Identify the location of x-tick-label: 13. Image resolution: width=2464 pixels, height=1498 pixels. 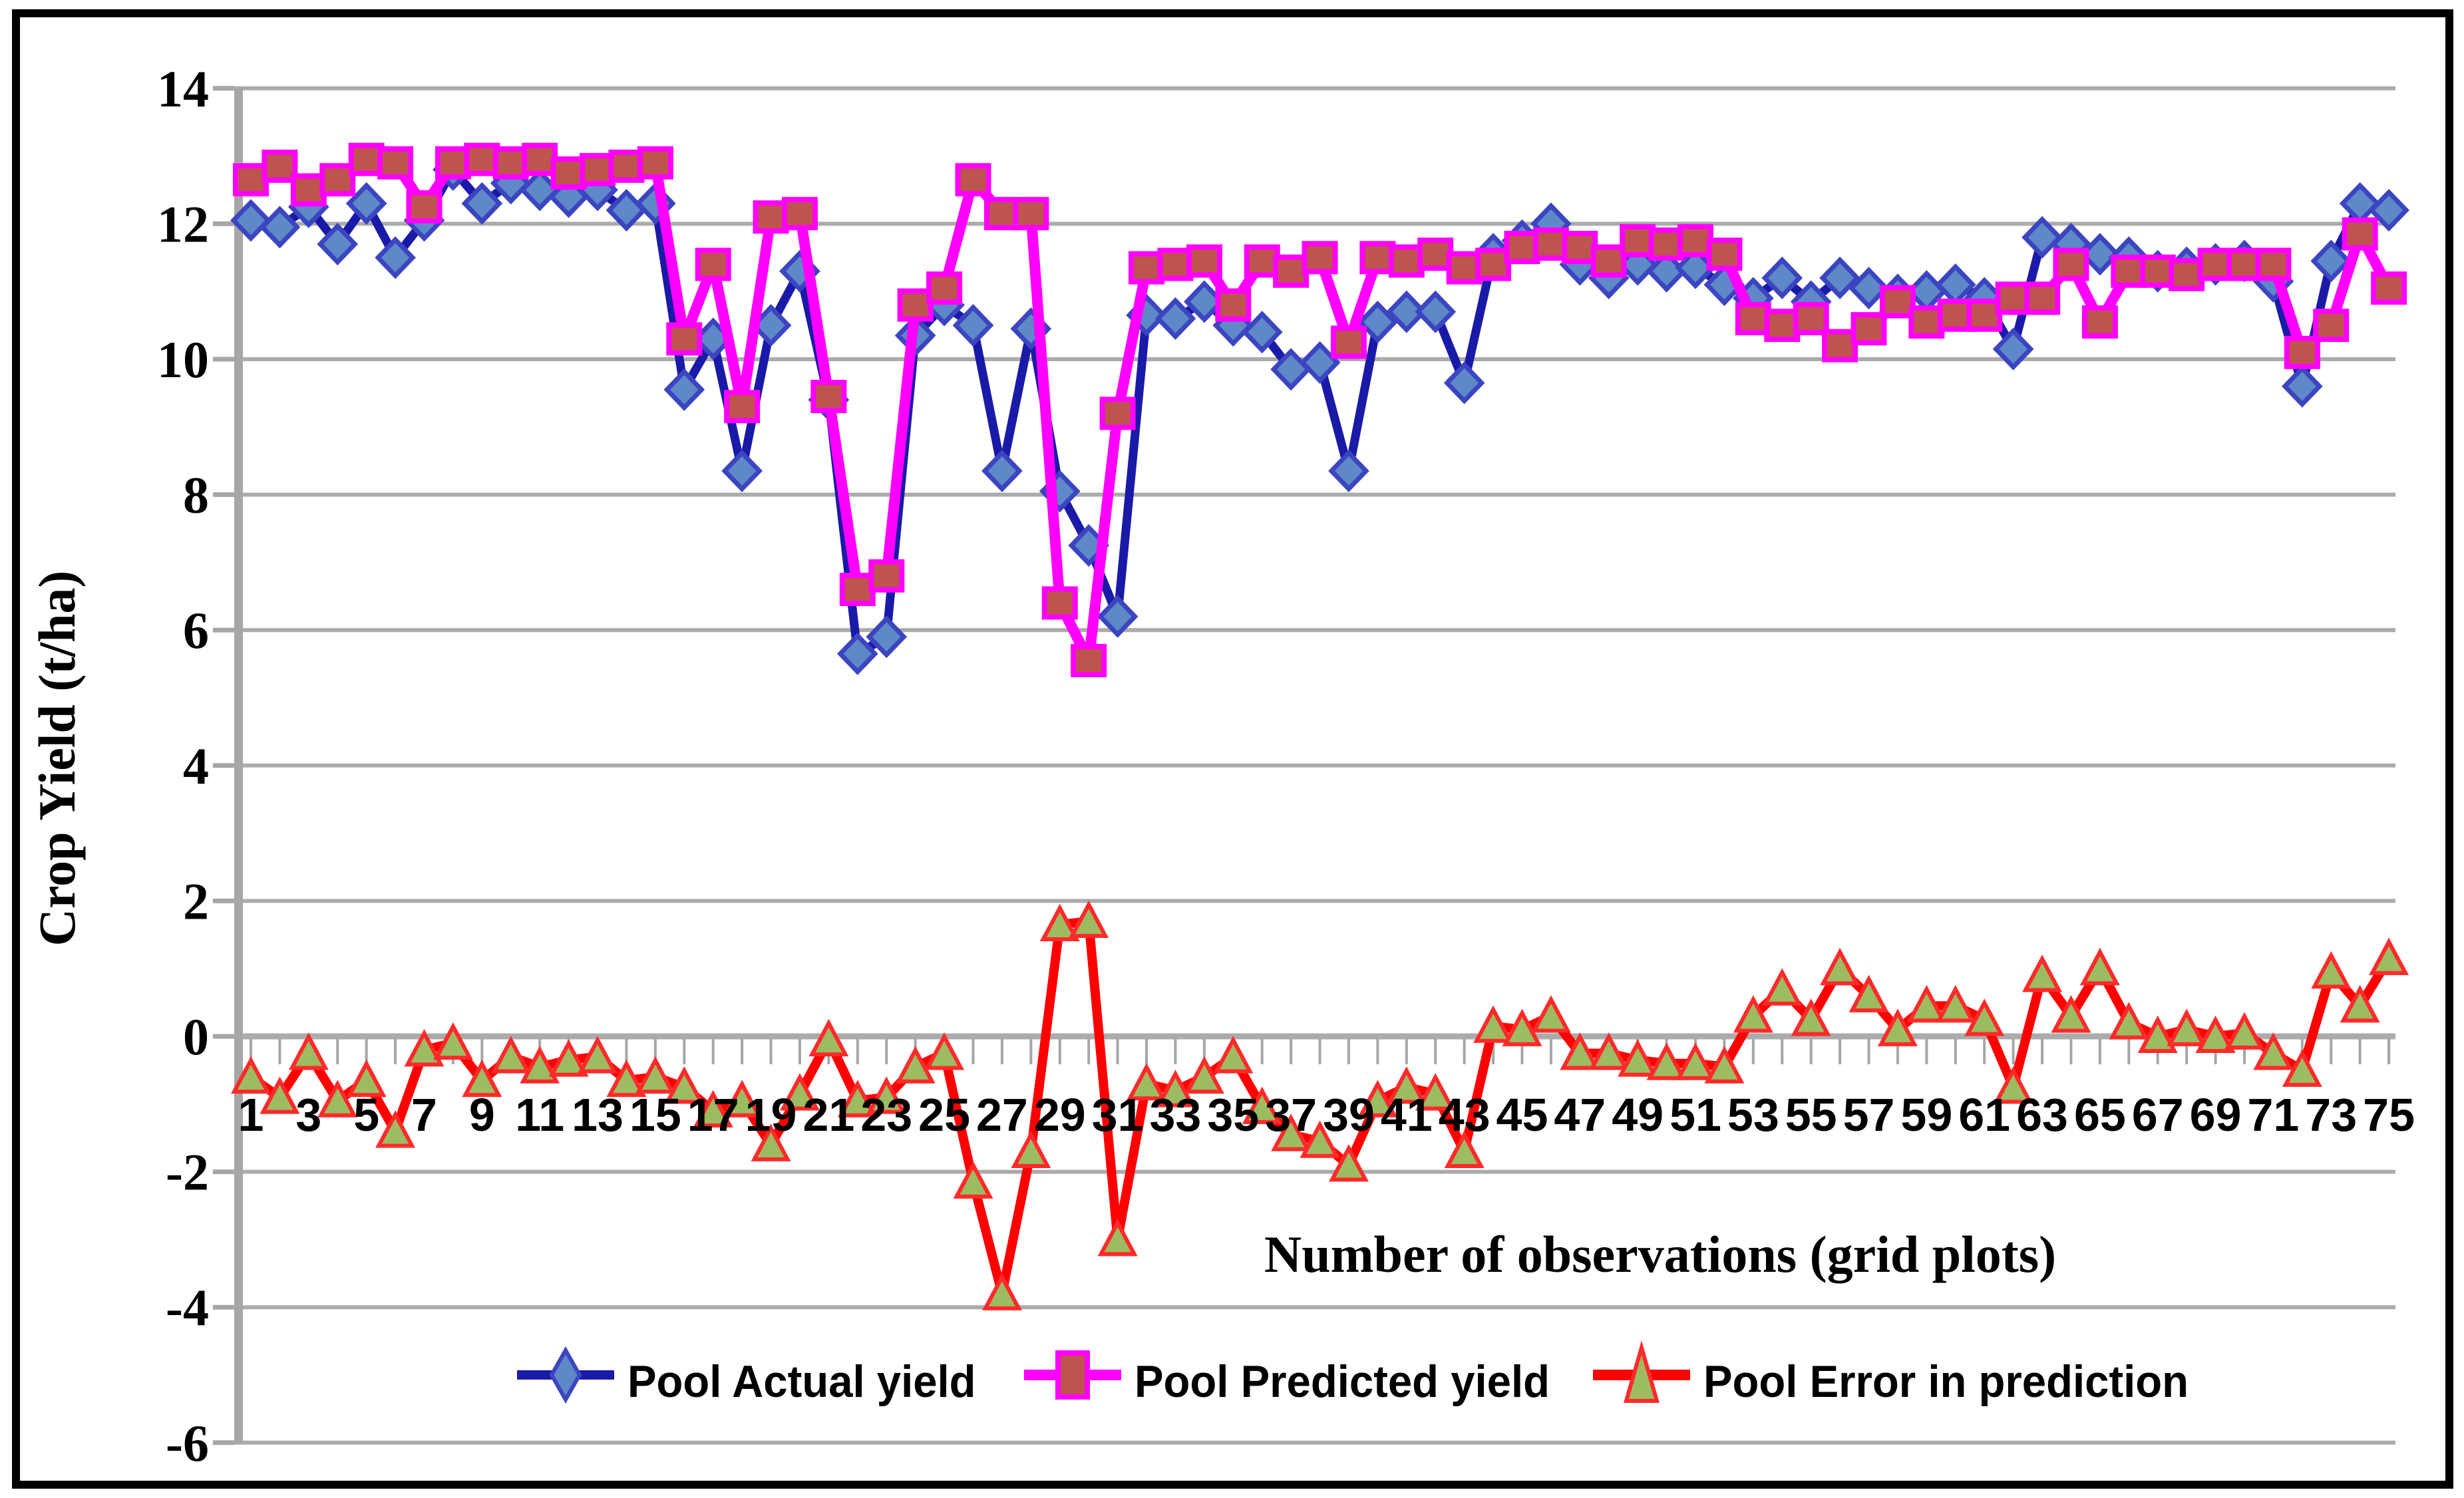
(598, 1115).